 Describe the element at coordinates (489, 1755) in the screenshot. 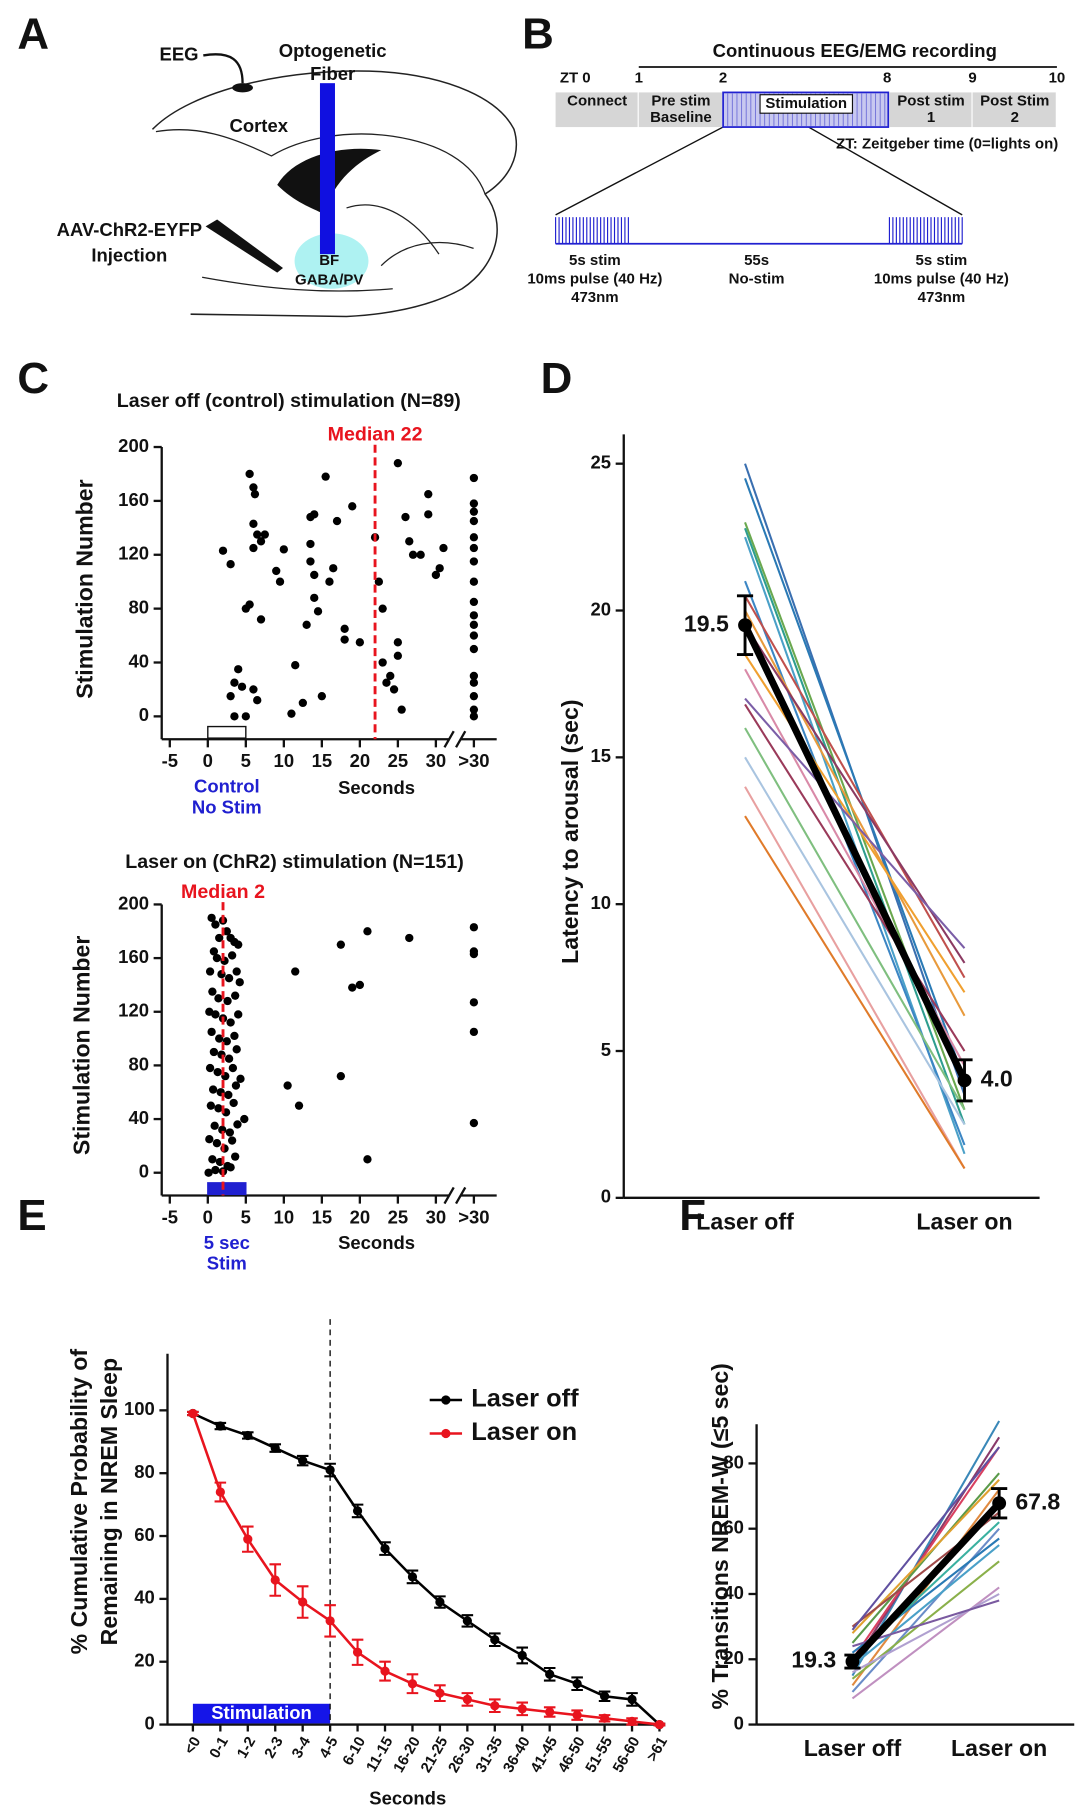

I see `x-tick-label: 31-35` at that location.